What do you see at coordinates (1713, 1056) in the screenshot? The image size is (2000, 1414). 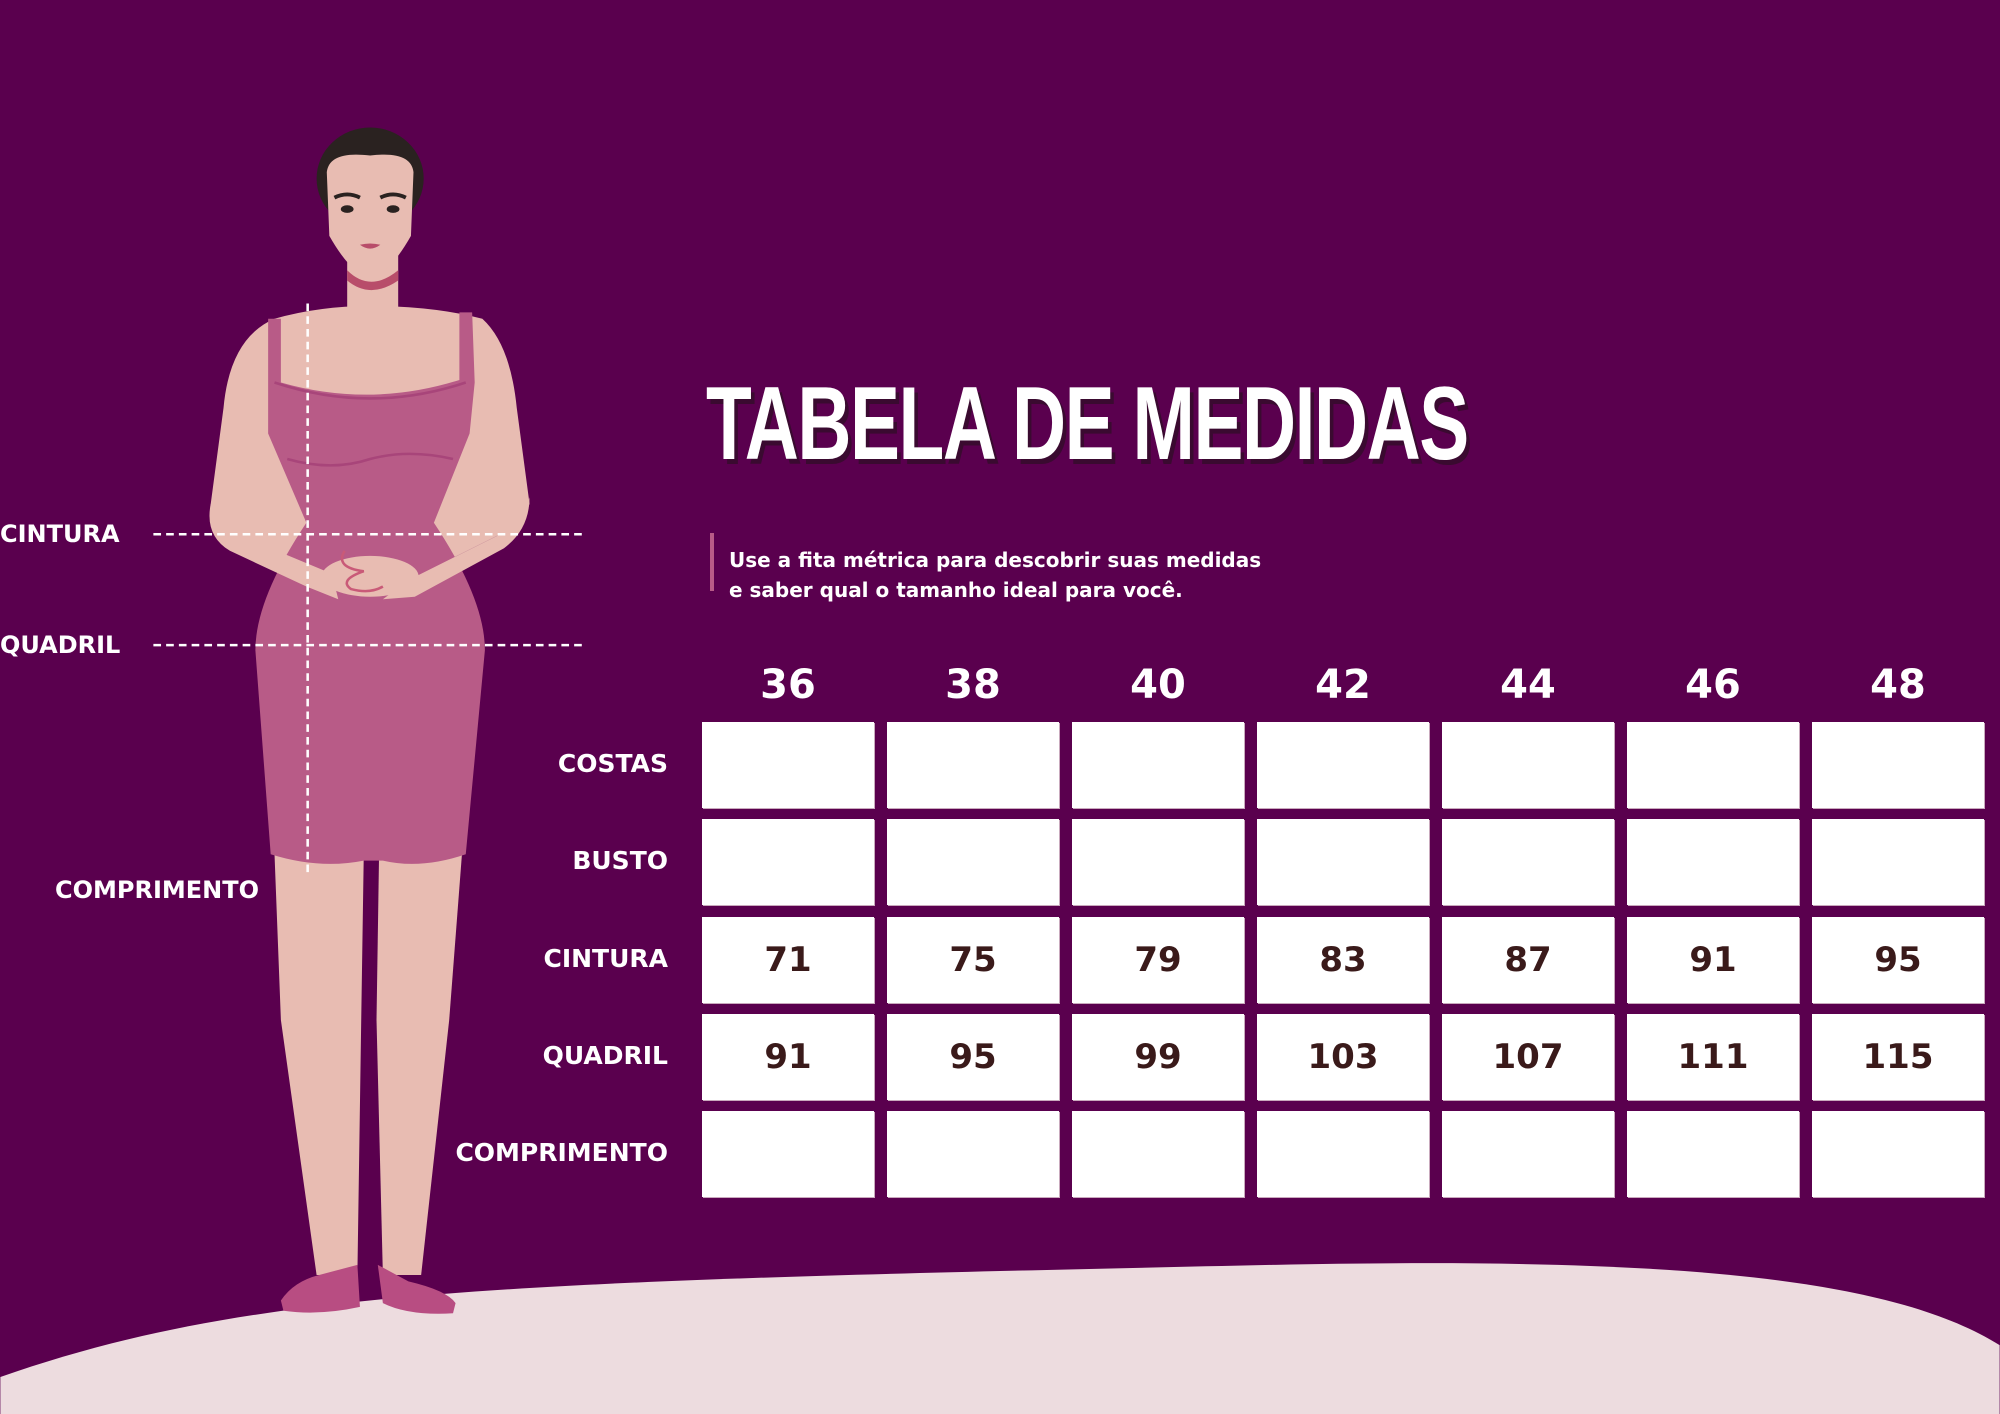 I see `table-cell: 111` at bounding box center [1713, 1056].